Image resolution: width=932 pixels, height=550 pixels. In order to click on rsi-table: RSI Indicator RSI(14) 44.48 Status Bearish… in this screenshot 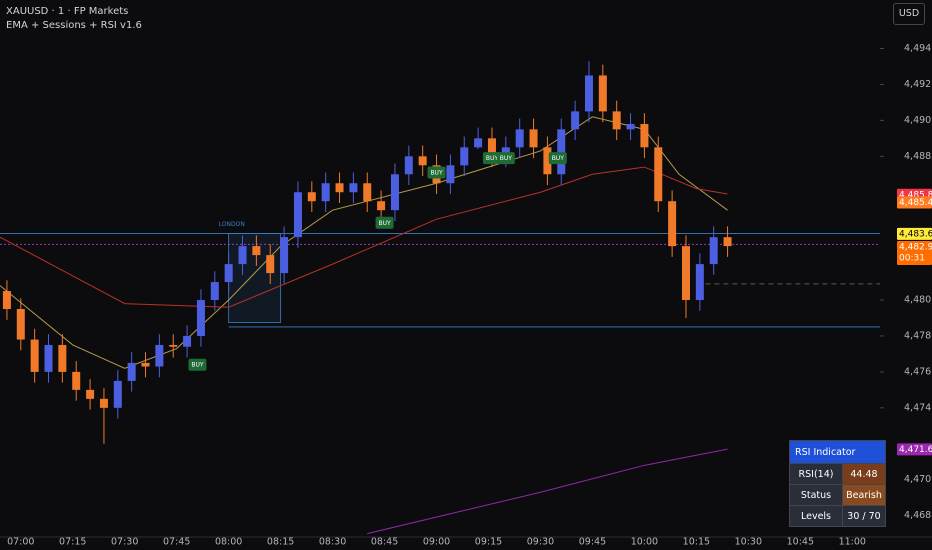, I will do `click(837, 483)`.